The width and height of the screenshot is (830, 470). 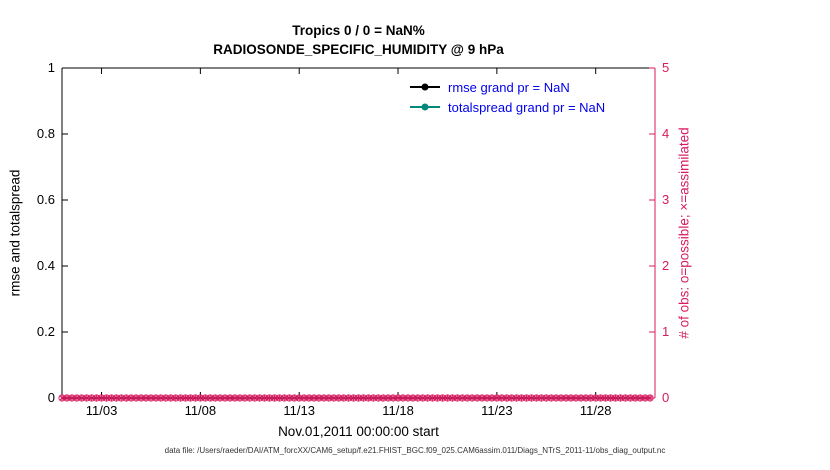 What do you see at coordinates (665, 133) in the screenshot?
I see `y-tick-label-right: 4` at bounding box center [665, 133].